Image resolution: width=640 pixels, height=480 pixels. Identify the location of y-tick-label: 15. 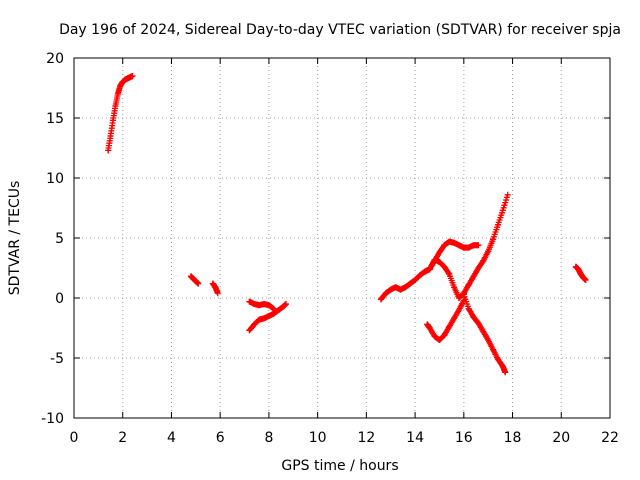
(55, 119).